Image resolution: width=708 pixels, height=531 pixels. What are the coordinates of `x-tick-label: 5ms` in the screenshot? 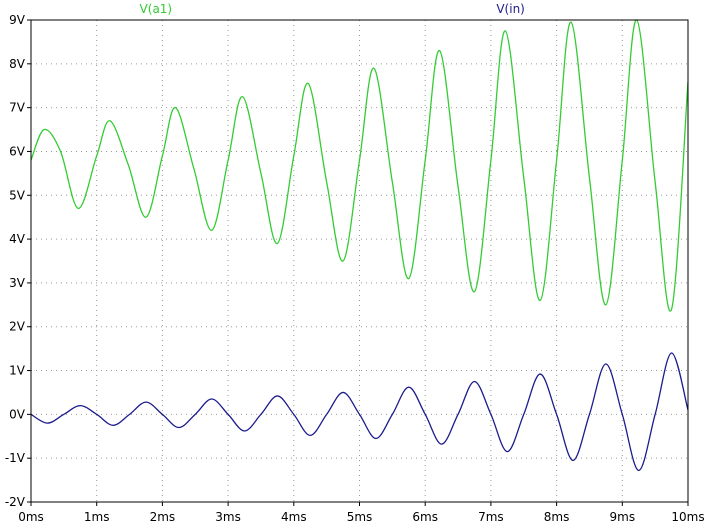 It's located at (360, 517).